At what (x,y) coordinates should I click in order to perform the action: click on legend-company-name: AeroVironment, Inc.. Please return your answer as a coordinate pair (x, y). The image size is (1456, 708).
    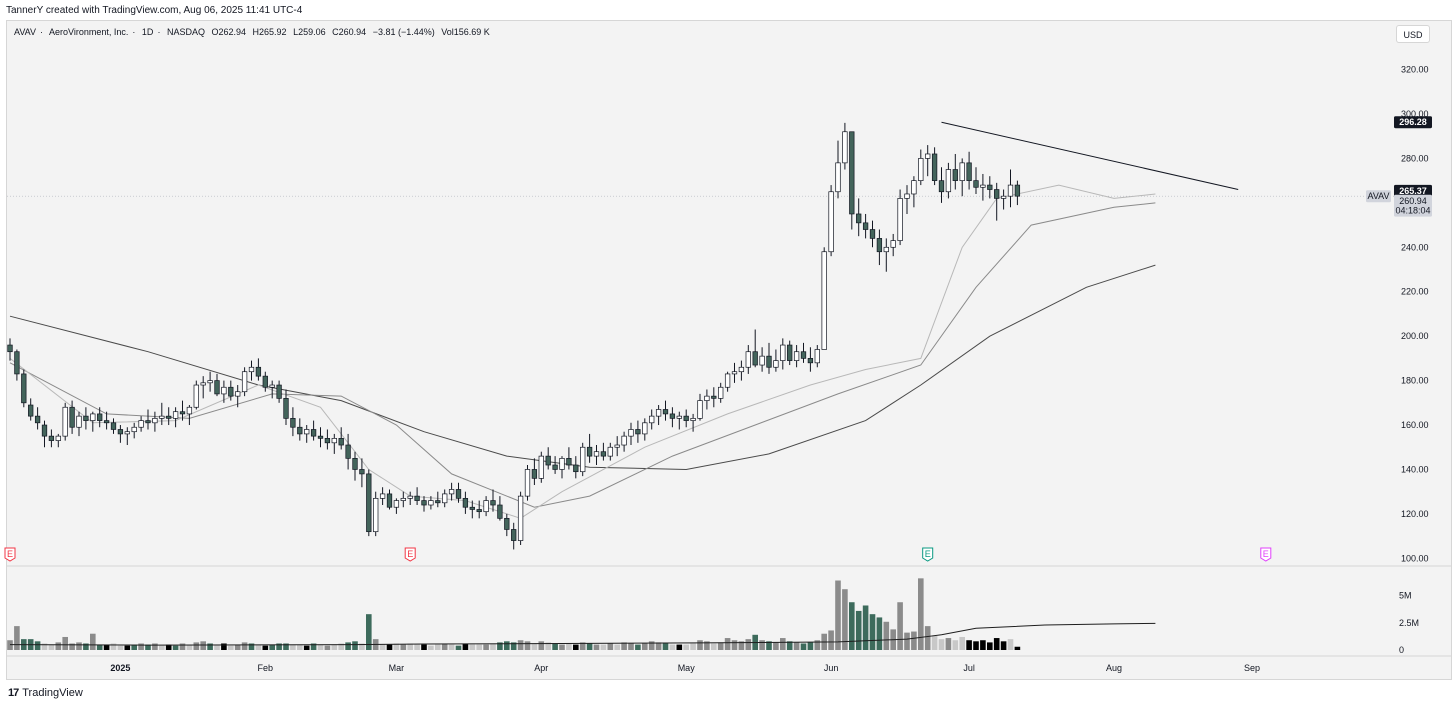
    Looking at the image, I should click on (89, 32).